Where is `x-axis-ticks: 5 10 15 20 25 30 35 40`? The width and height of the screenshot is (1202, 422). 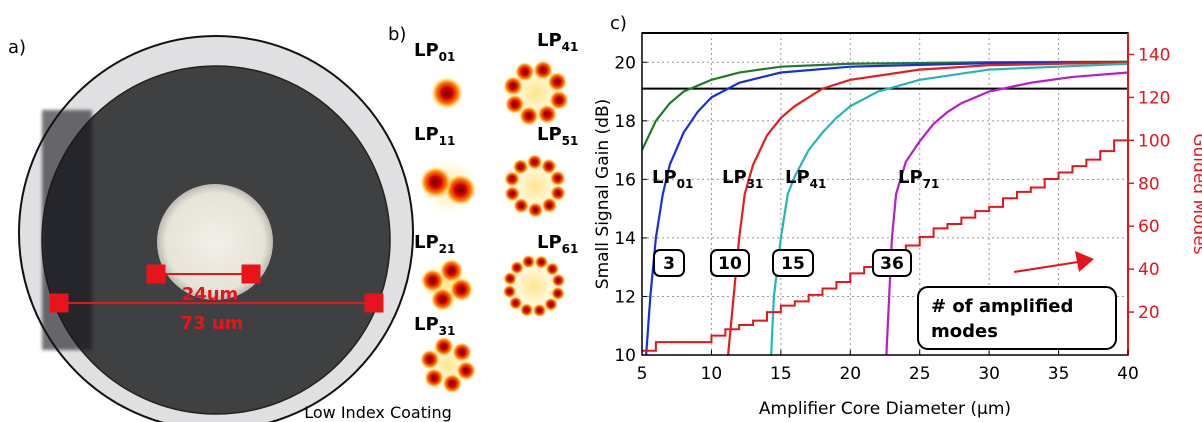
x-axis-ticks: 5 10 15 20 25 30 35 40 is located at coordinates (888, 367).